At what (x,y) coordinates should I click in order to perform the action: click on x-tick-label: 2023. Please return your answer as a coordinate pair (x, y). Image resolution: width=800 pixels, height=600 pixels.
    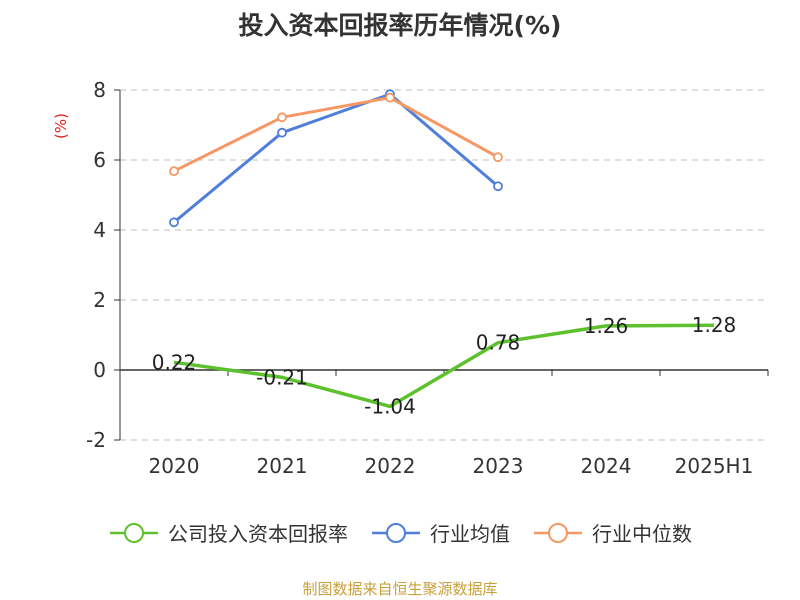
    Looking at the image, I should click on (498, 466).